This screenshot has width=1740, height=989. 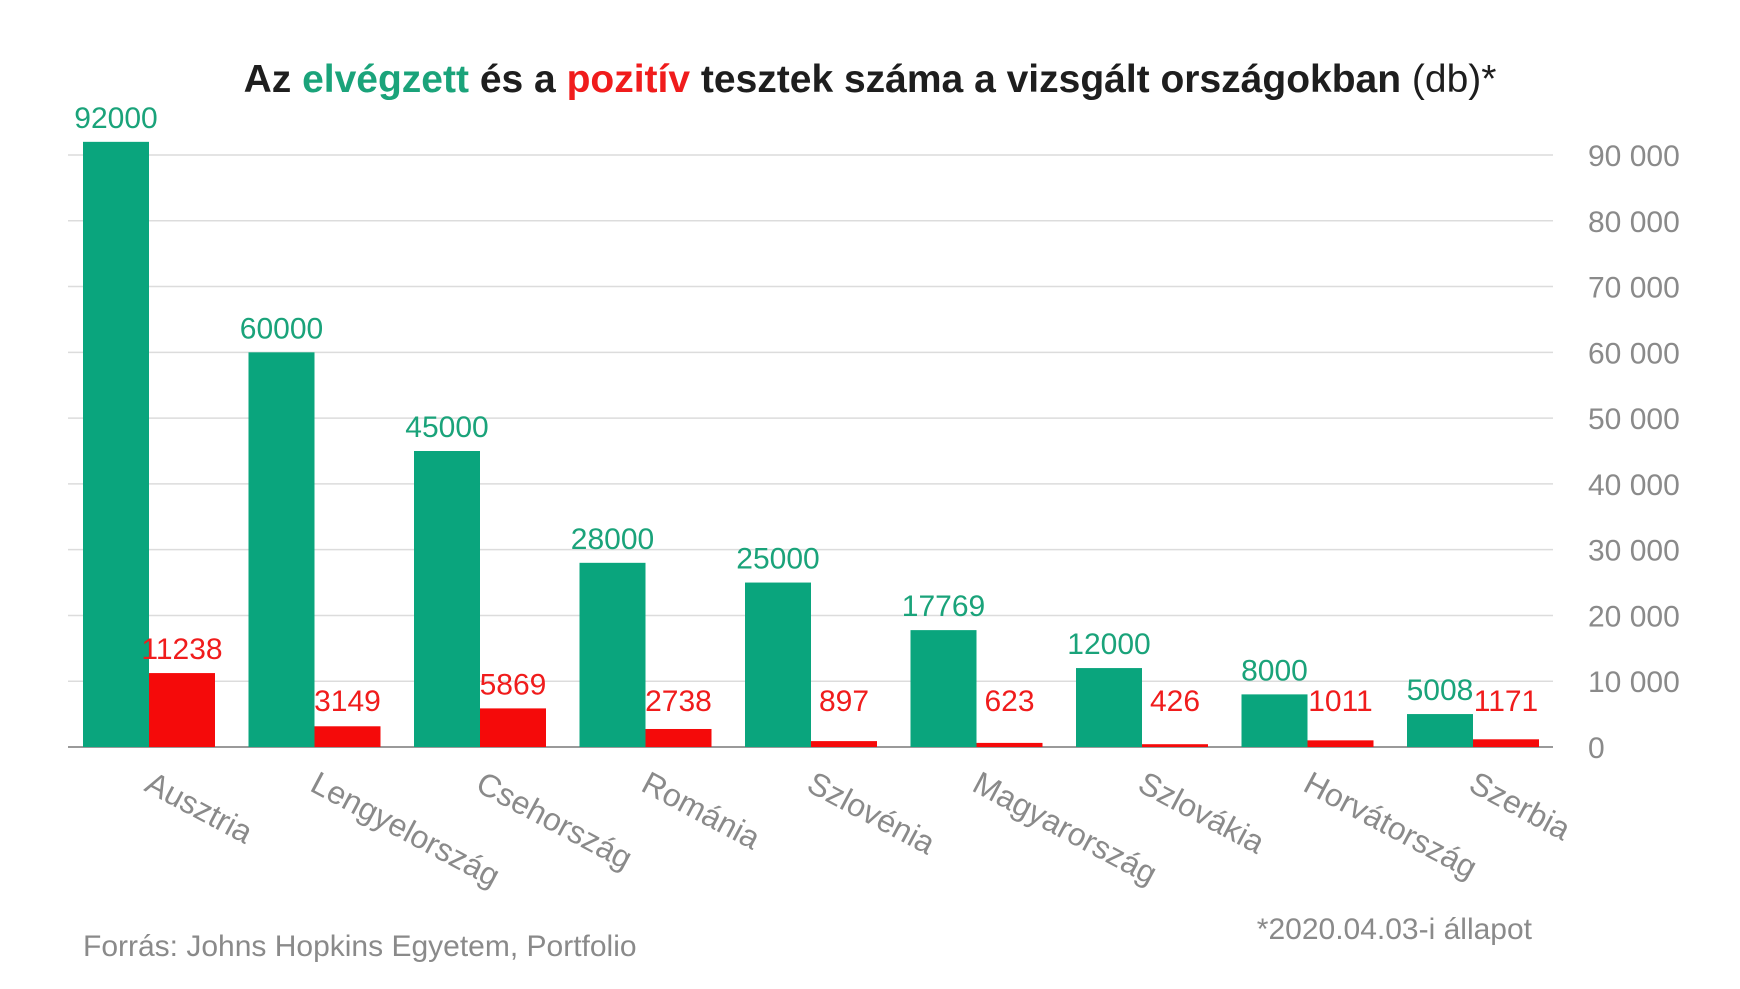 I want to click on data-label-positive: 3149, so click(x=347, y=701).